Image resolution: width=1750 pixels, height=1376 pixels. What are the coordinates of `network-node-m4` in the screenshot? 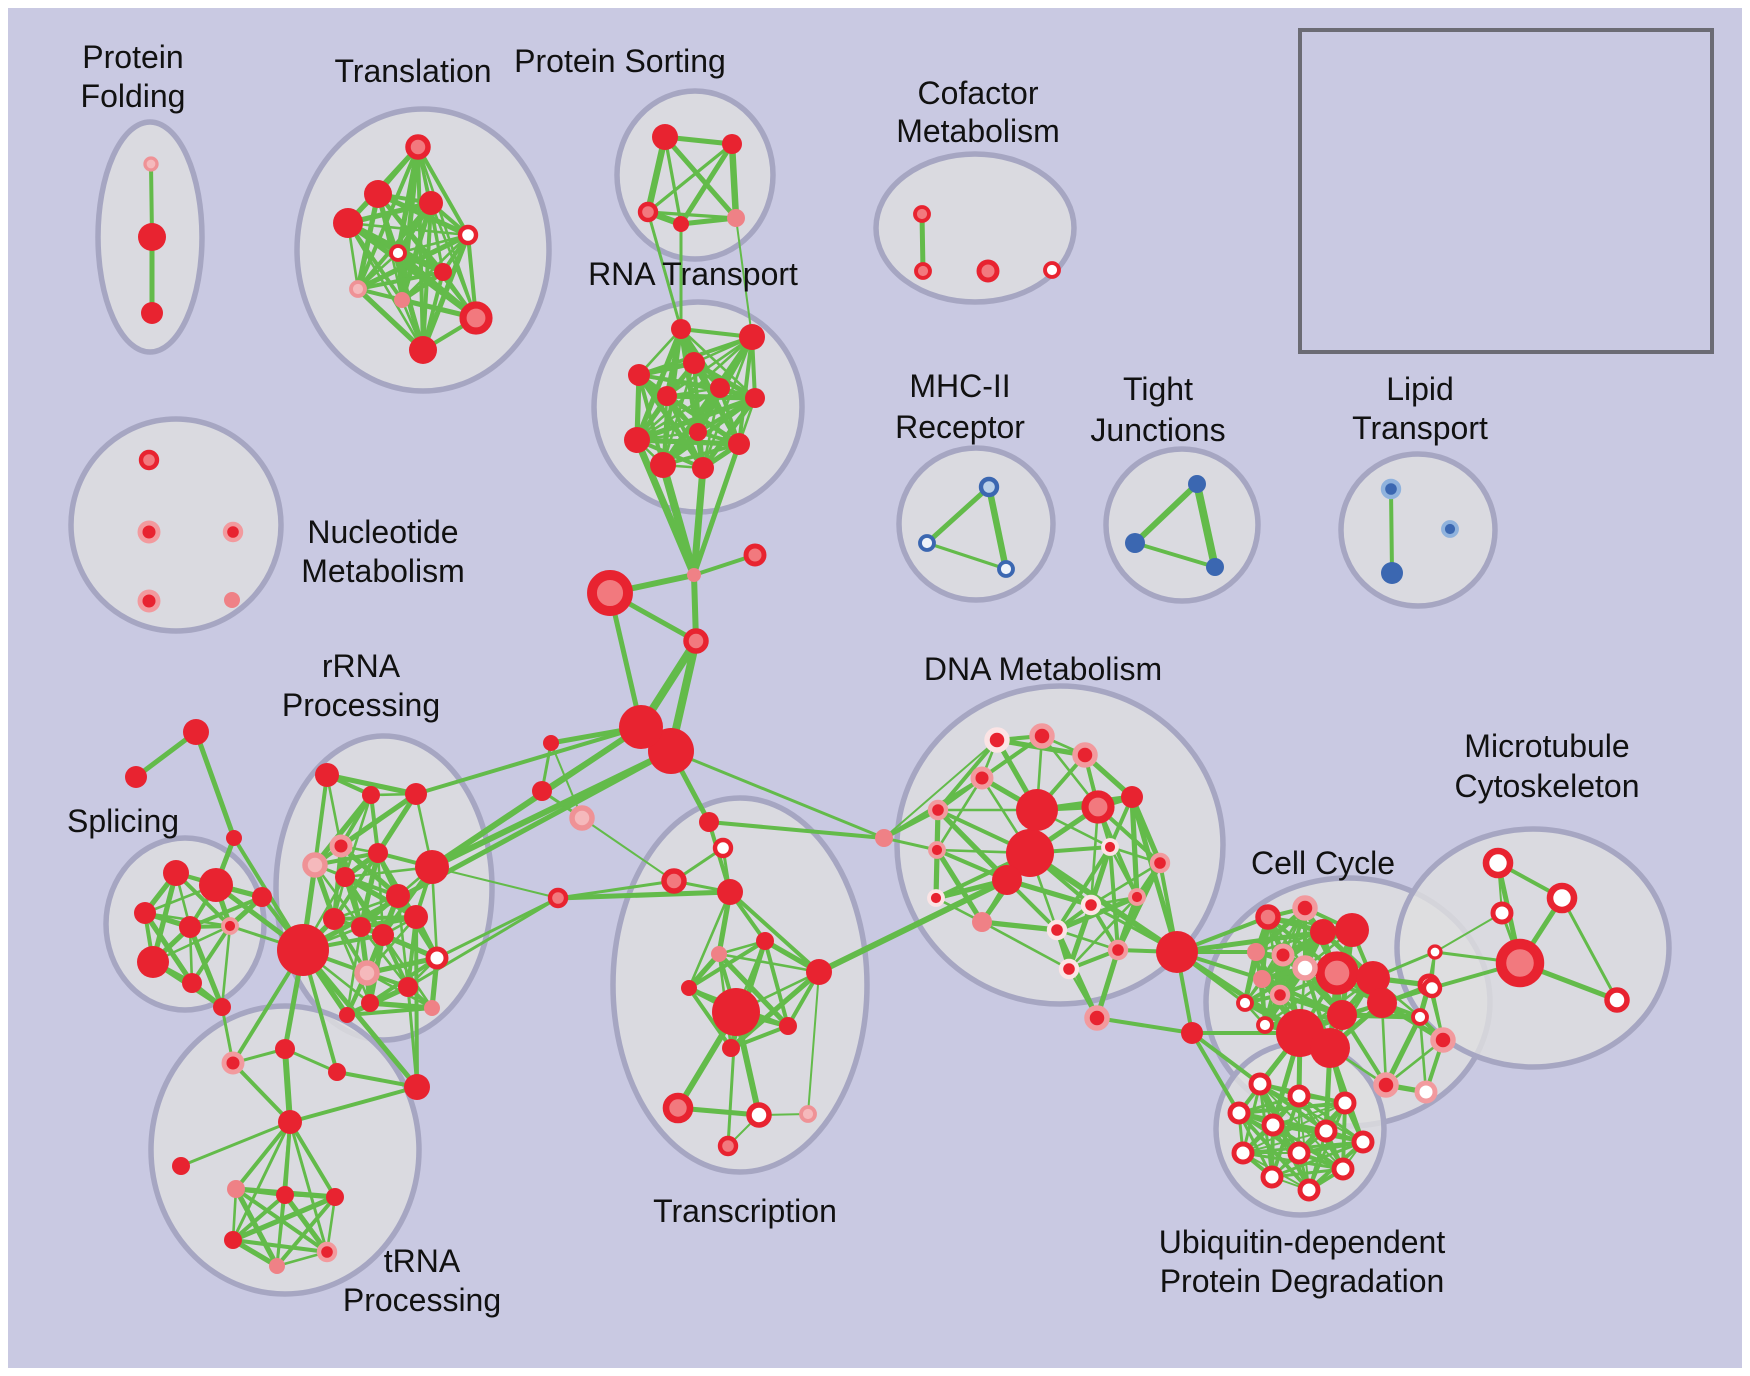 It's located at (1520, 963).